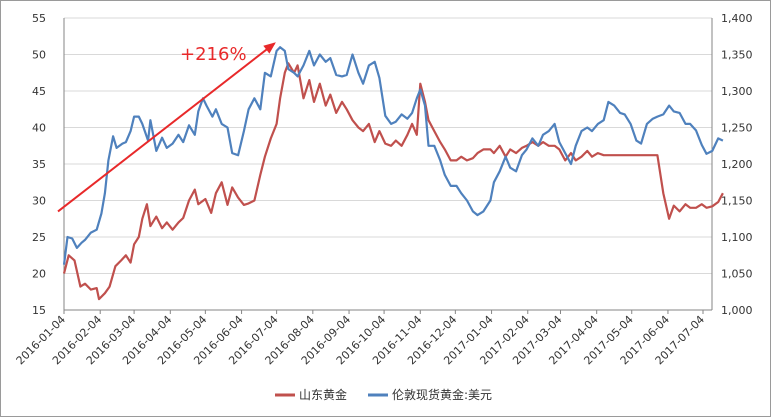 Image resolution: width=771 pixels, height=417 pixels. What do you see at coordinates (737, 18) in the screenshot?
I see `right-y-tick-label: 1,400` at bounding box center [737, 18].